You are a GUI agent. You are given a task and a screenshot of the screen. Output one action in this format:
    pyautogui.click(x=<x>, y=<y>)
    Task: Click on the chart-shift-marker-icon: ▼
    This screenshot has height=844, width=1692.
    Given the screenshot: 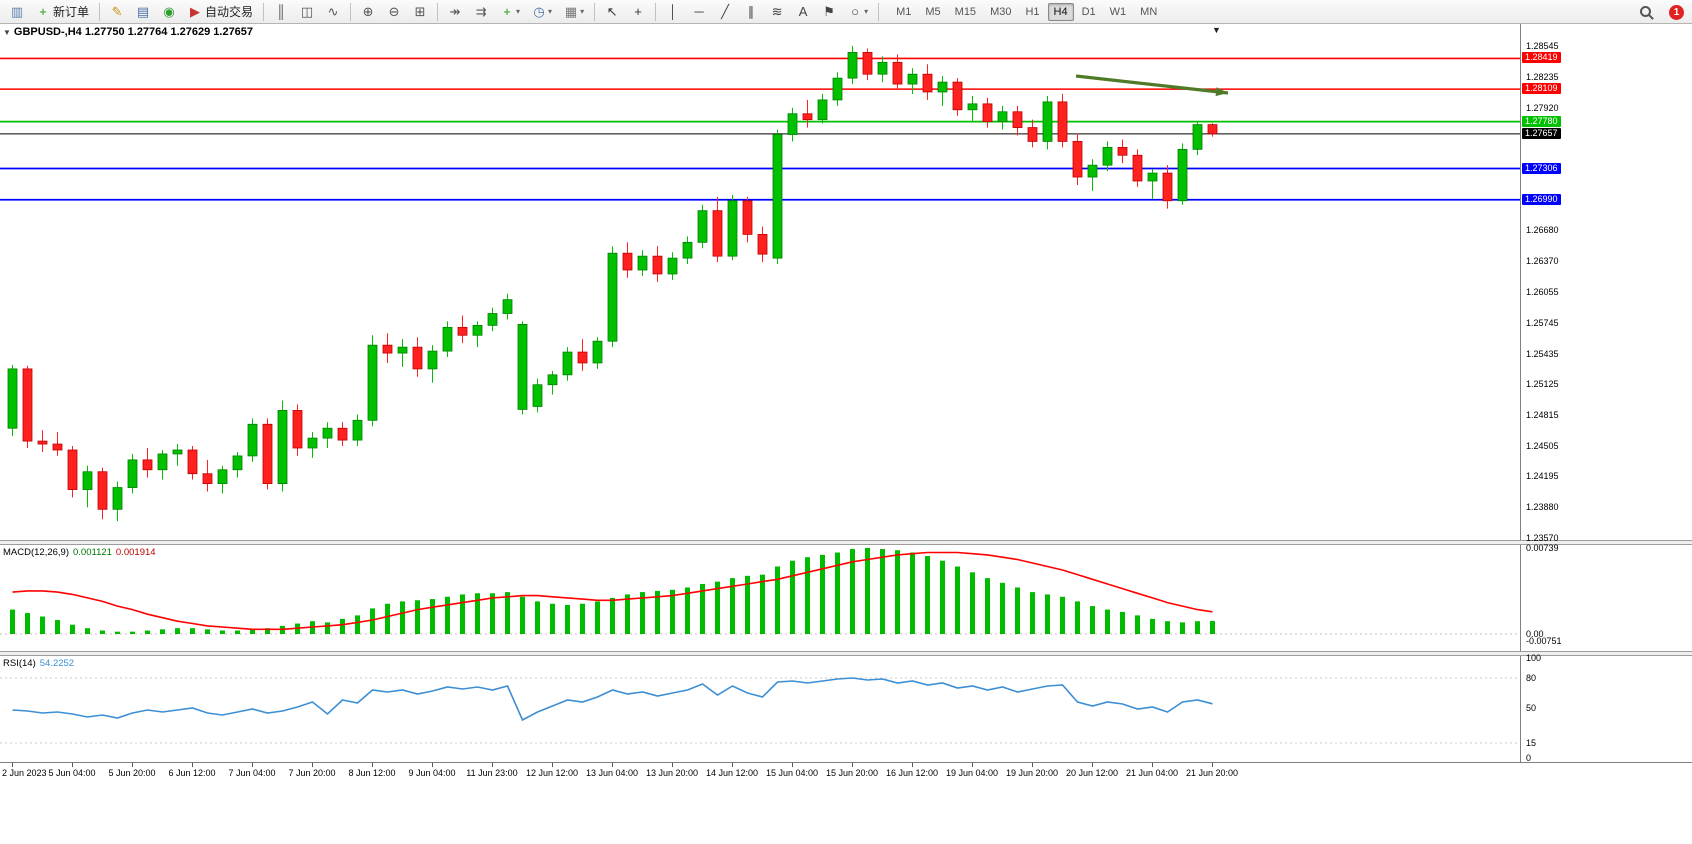 What is the action you would take?
    pyautogui.click(x=1216, y=30)
    